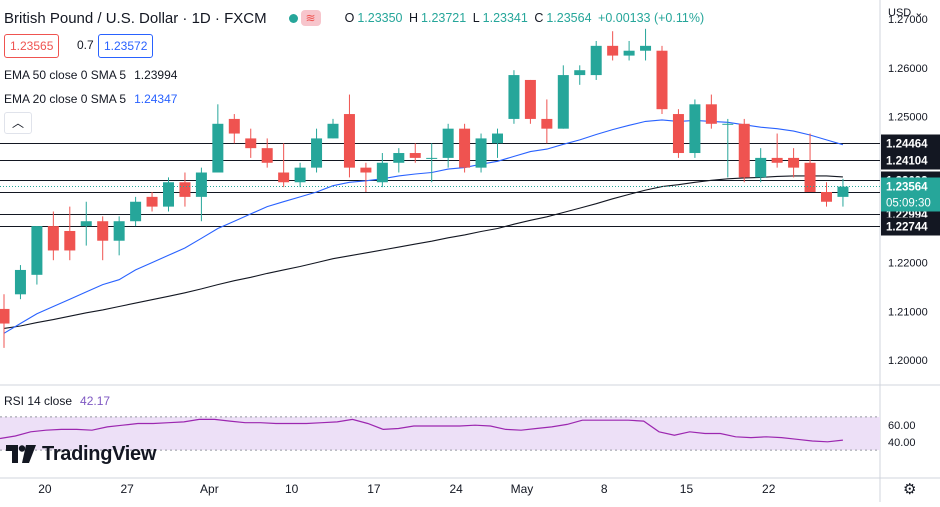  Describe the element at coordinates (95, 401) in the screenshot. I see `rsi-value: 42.17` at that location.